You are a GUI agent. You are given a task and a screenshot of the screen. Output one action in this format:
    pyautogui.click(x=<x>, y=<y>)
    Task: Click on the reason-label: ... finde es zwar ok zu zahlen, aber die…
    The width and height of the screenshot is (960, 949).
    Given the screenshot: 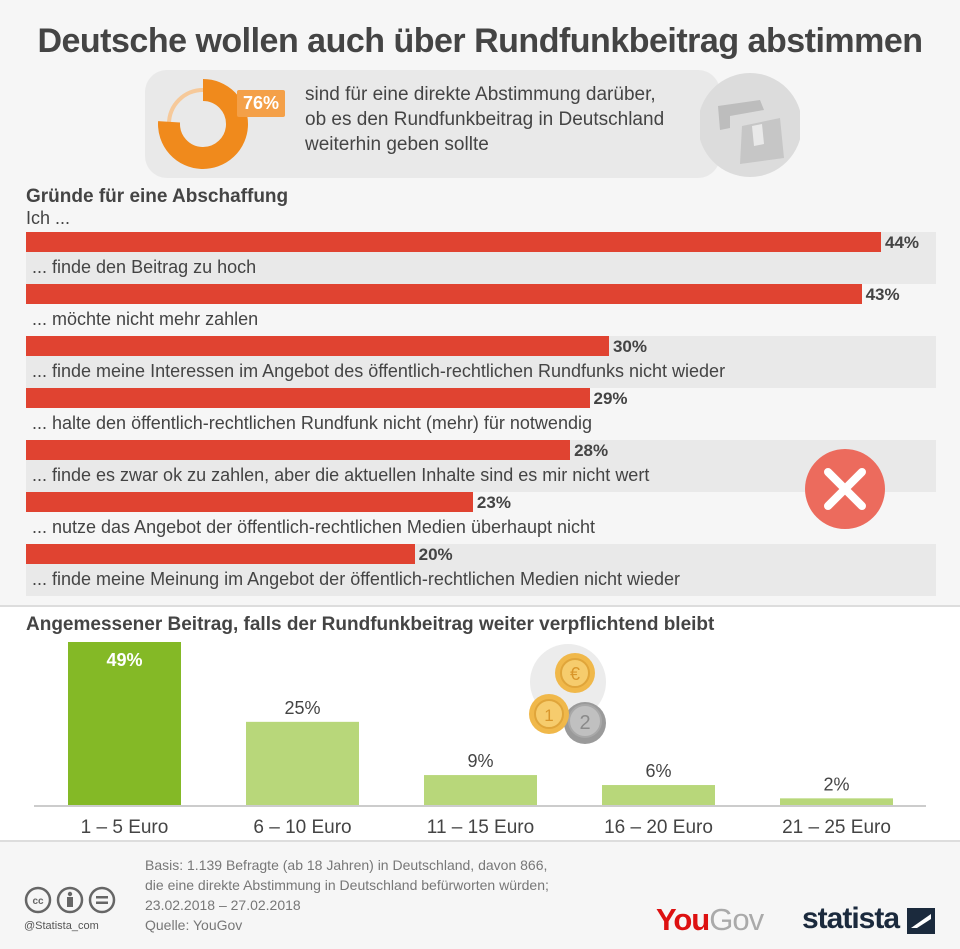 What is the action you would take?
    pyautogui.click(x=341, y=475)
    